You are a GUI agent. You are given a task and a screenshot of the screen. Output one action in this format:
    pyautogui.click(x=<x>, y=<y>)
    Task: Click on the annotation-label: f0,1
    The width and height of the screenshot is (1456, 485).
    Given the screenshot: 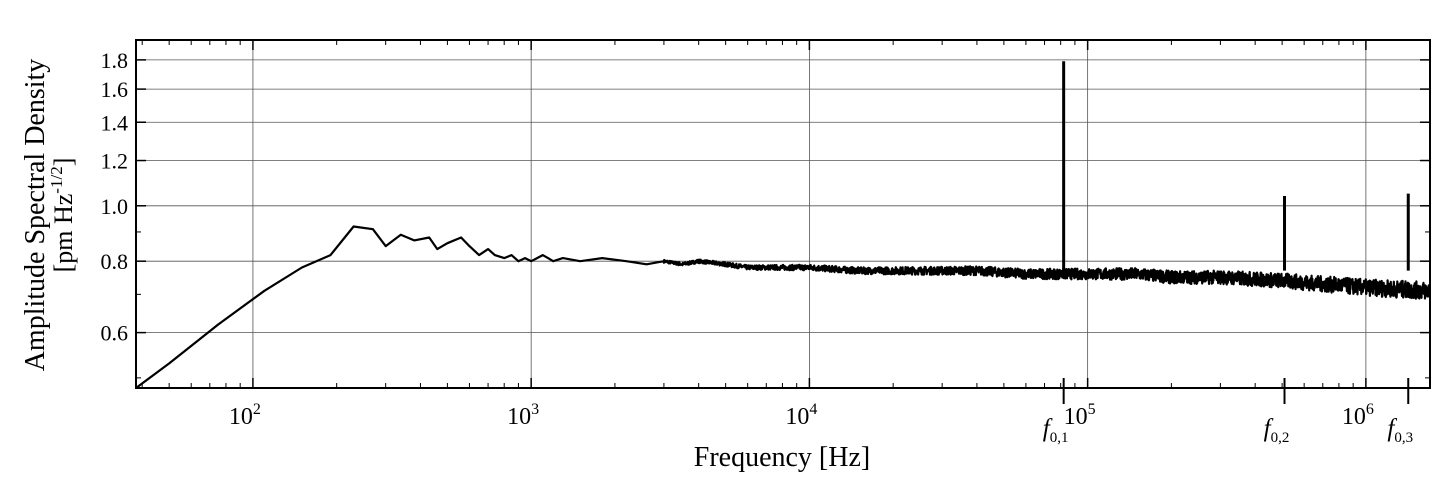 What is the action you would take?
    pyautogui.click(x=1056, y=430)
    